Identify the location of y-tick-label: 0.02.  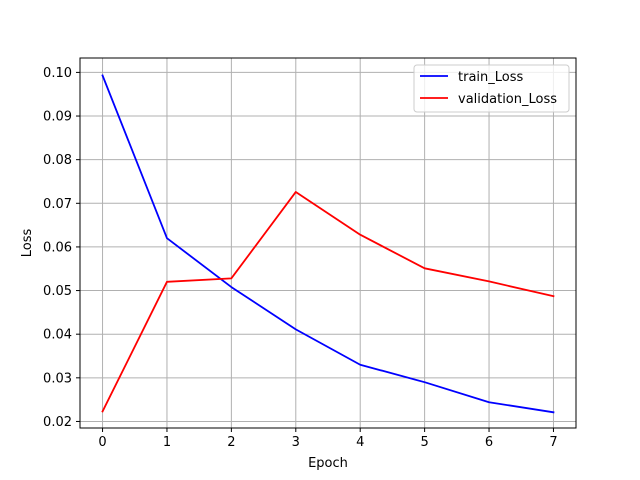
(57, 422).